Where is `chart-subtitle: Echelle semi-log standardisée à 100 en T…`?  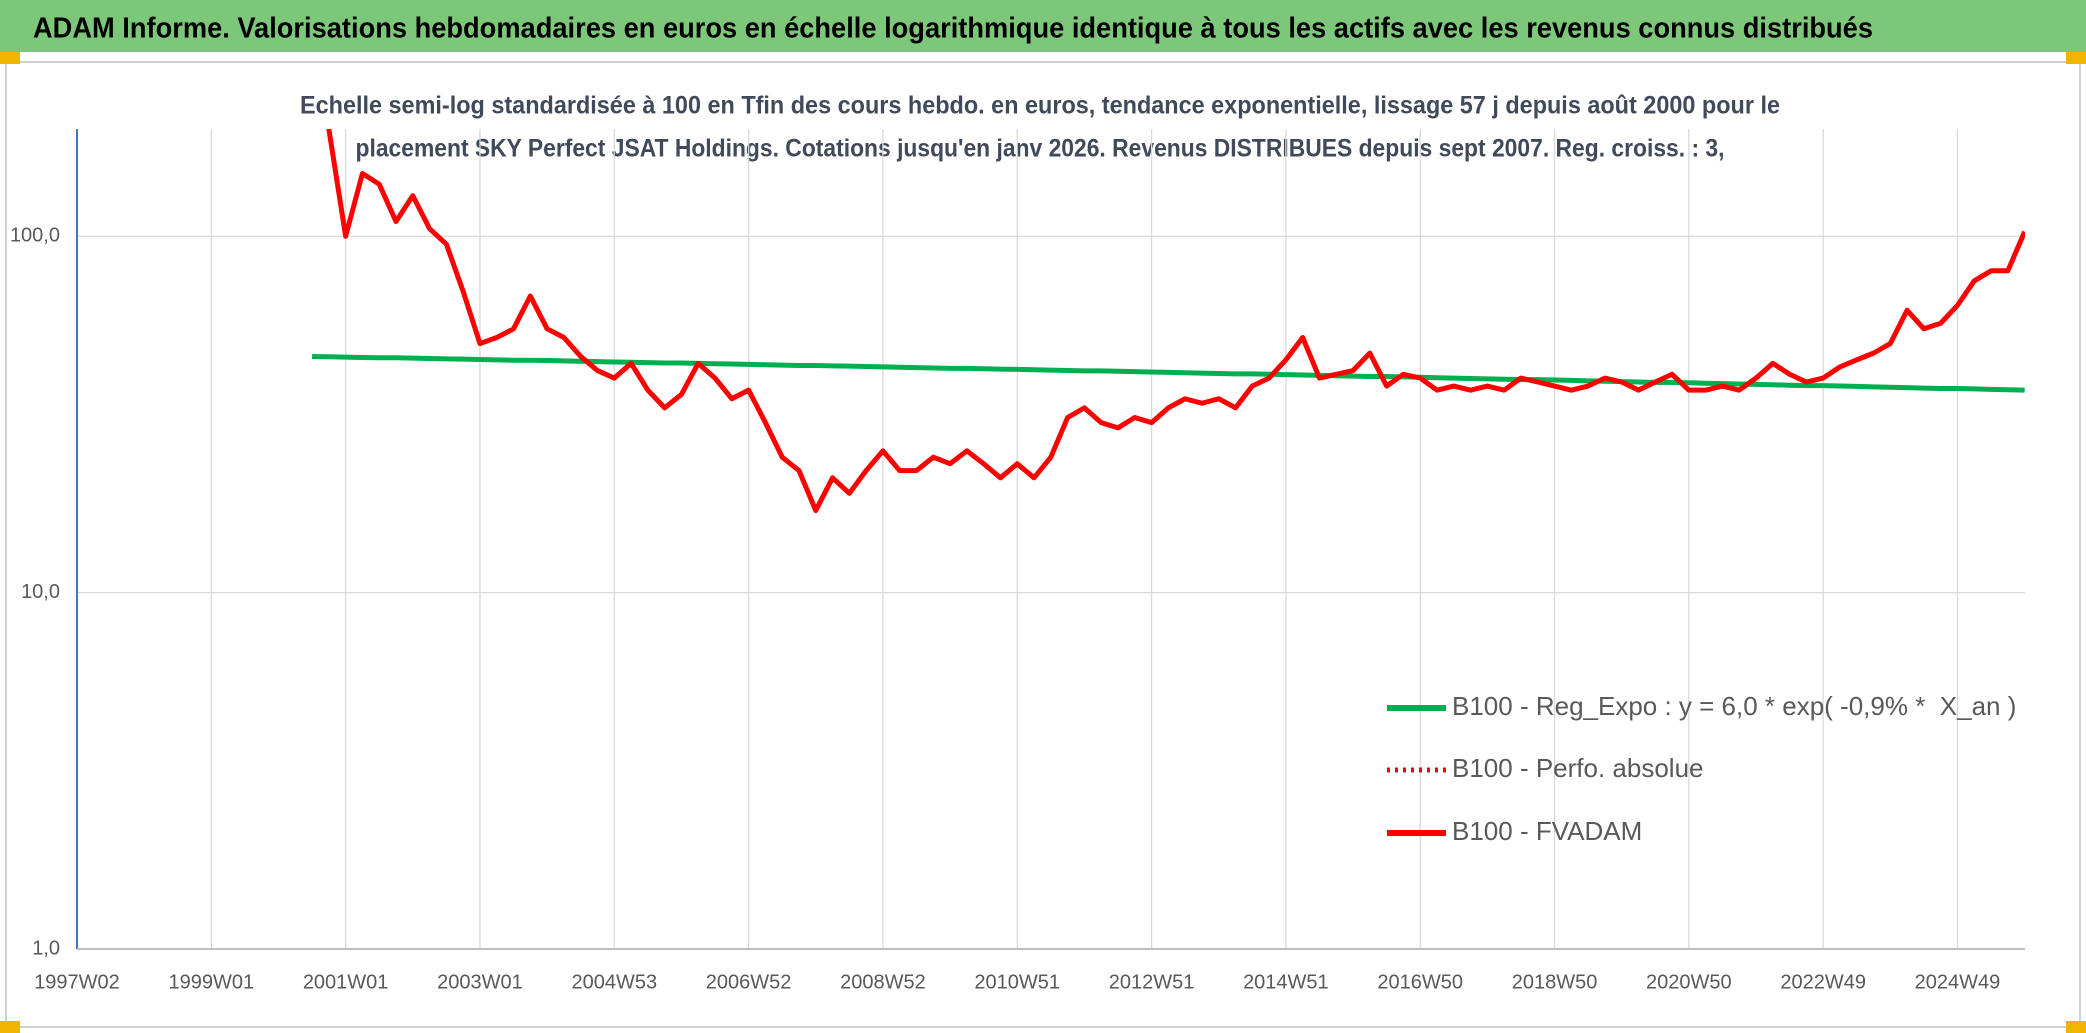 chart-subtitle: Echelle semi-log standardisée à 100 en T… is located at coordinates (1040, 106).